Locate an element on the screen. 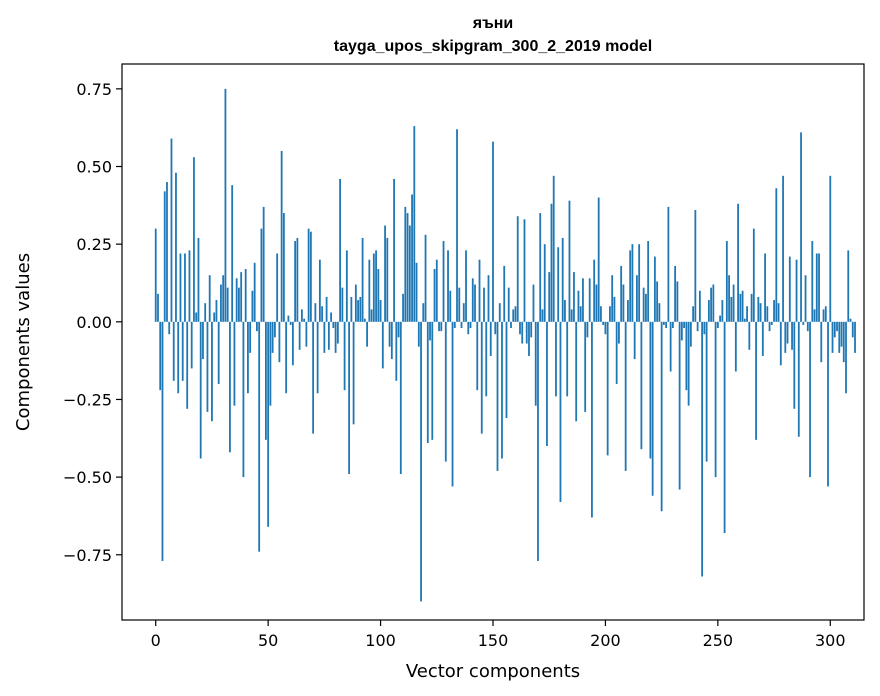 The width and height of the screenshot is (880, 696). x-axis-label: Vector components is located at coordinates (493, 671).